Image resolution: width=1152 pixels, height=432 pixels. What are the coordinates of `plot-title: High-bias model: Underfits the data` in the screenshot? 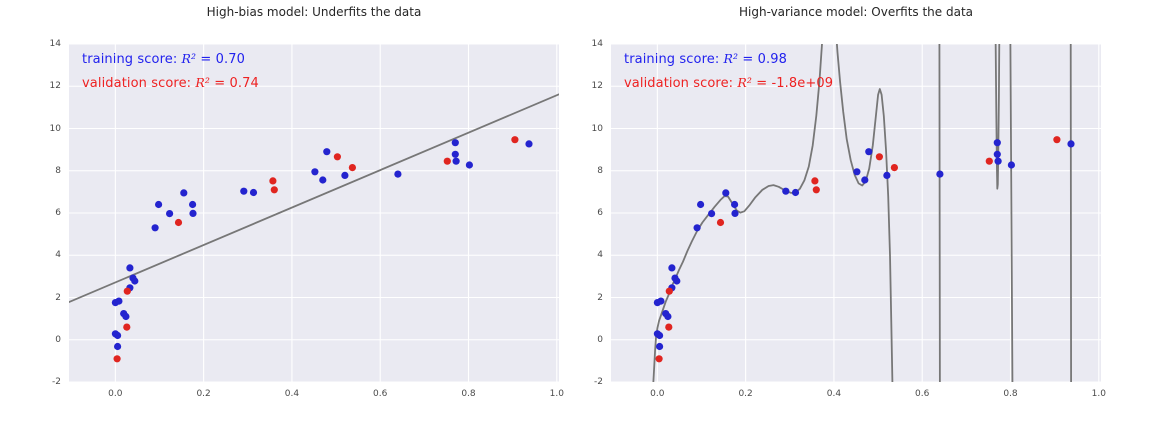 It's located at (314, 12).